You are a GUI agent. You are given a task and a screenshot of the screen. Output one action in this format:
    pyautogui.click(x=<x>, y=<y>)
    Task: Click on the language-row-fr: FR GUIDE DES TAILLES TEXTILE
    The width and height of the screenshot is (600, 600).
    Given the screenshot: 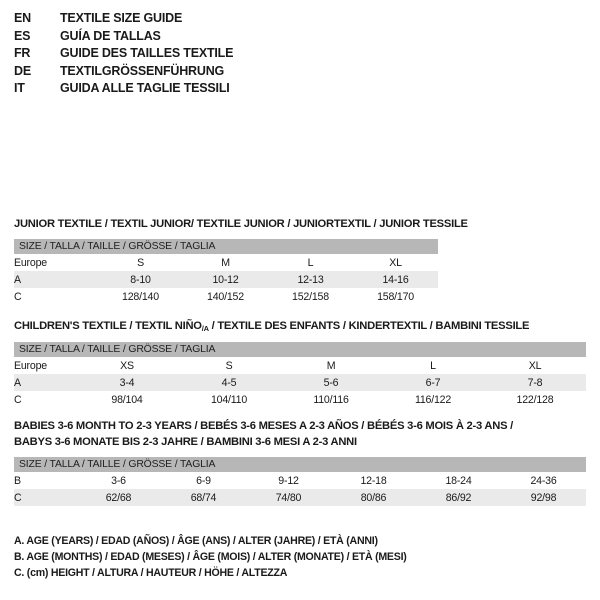 What is the action you would take?
    pyautogui.click(x=164, y=55)
    